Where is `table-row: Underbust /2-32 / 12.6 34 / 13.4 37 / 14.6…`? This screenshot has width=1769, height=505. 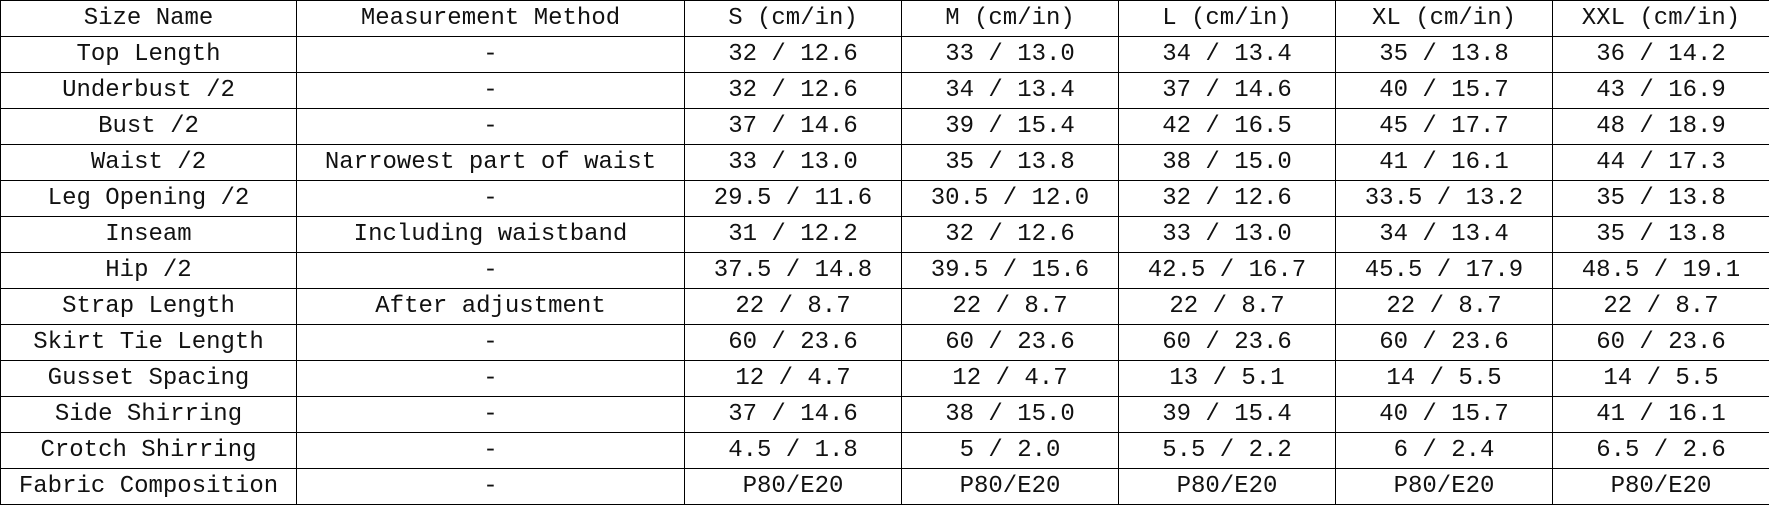 table-row: Underbust /2-32 / 12.6 34 / 13.4 37 / 14.6… is located at coordinates (884, 90).